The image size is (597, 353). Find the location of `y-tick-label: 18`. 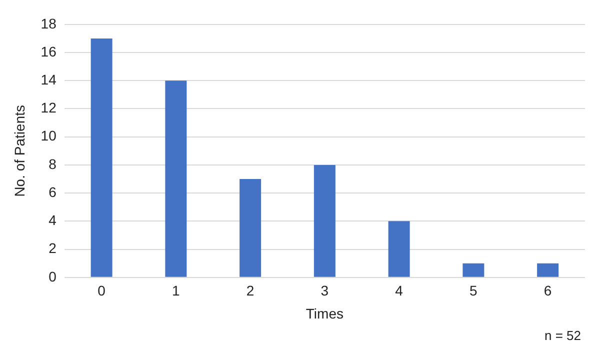

y-tick-label: 18 is located at coordinates (48, 23).